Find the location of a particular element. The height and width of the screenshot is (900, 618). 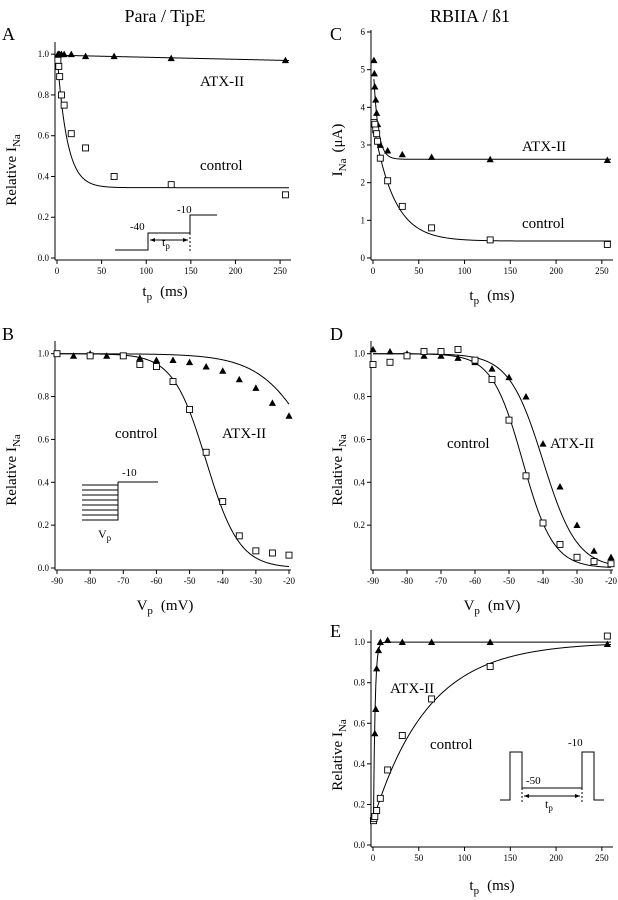

x-tick-label-C: 0 is located at coordinates (373, 271).